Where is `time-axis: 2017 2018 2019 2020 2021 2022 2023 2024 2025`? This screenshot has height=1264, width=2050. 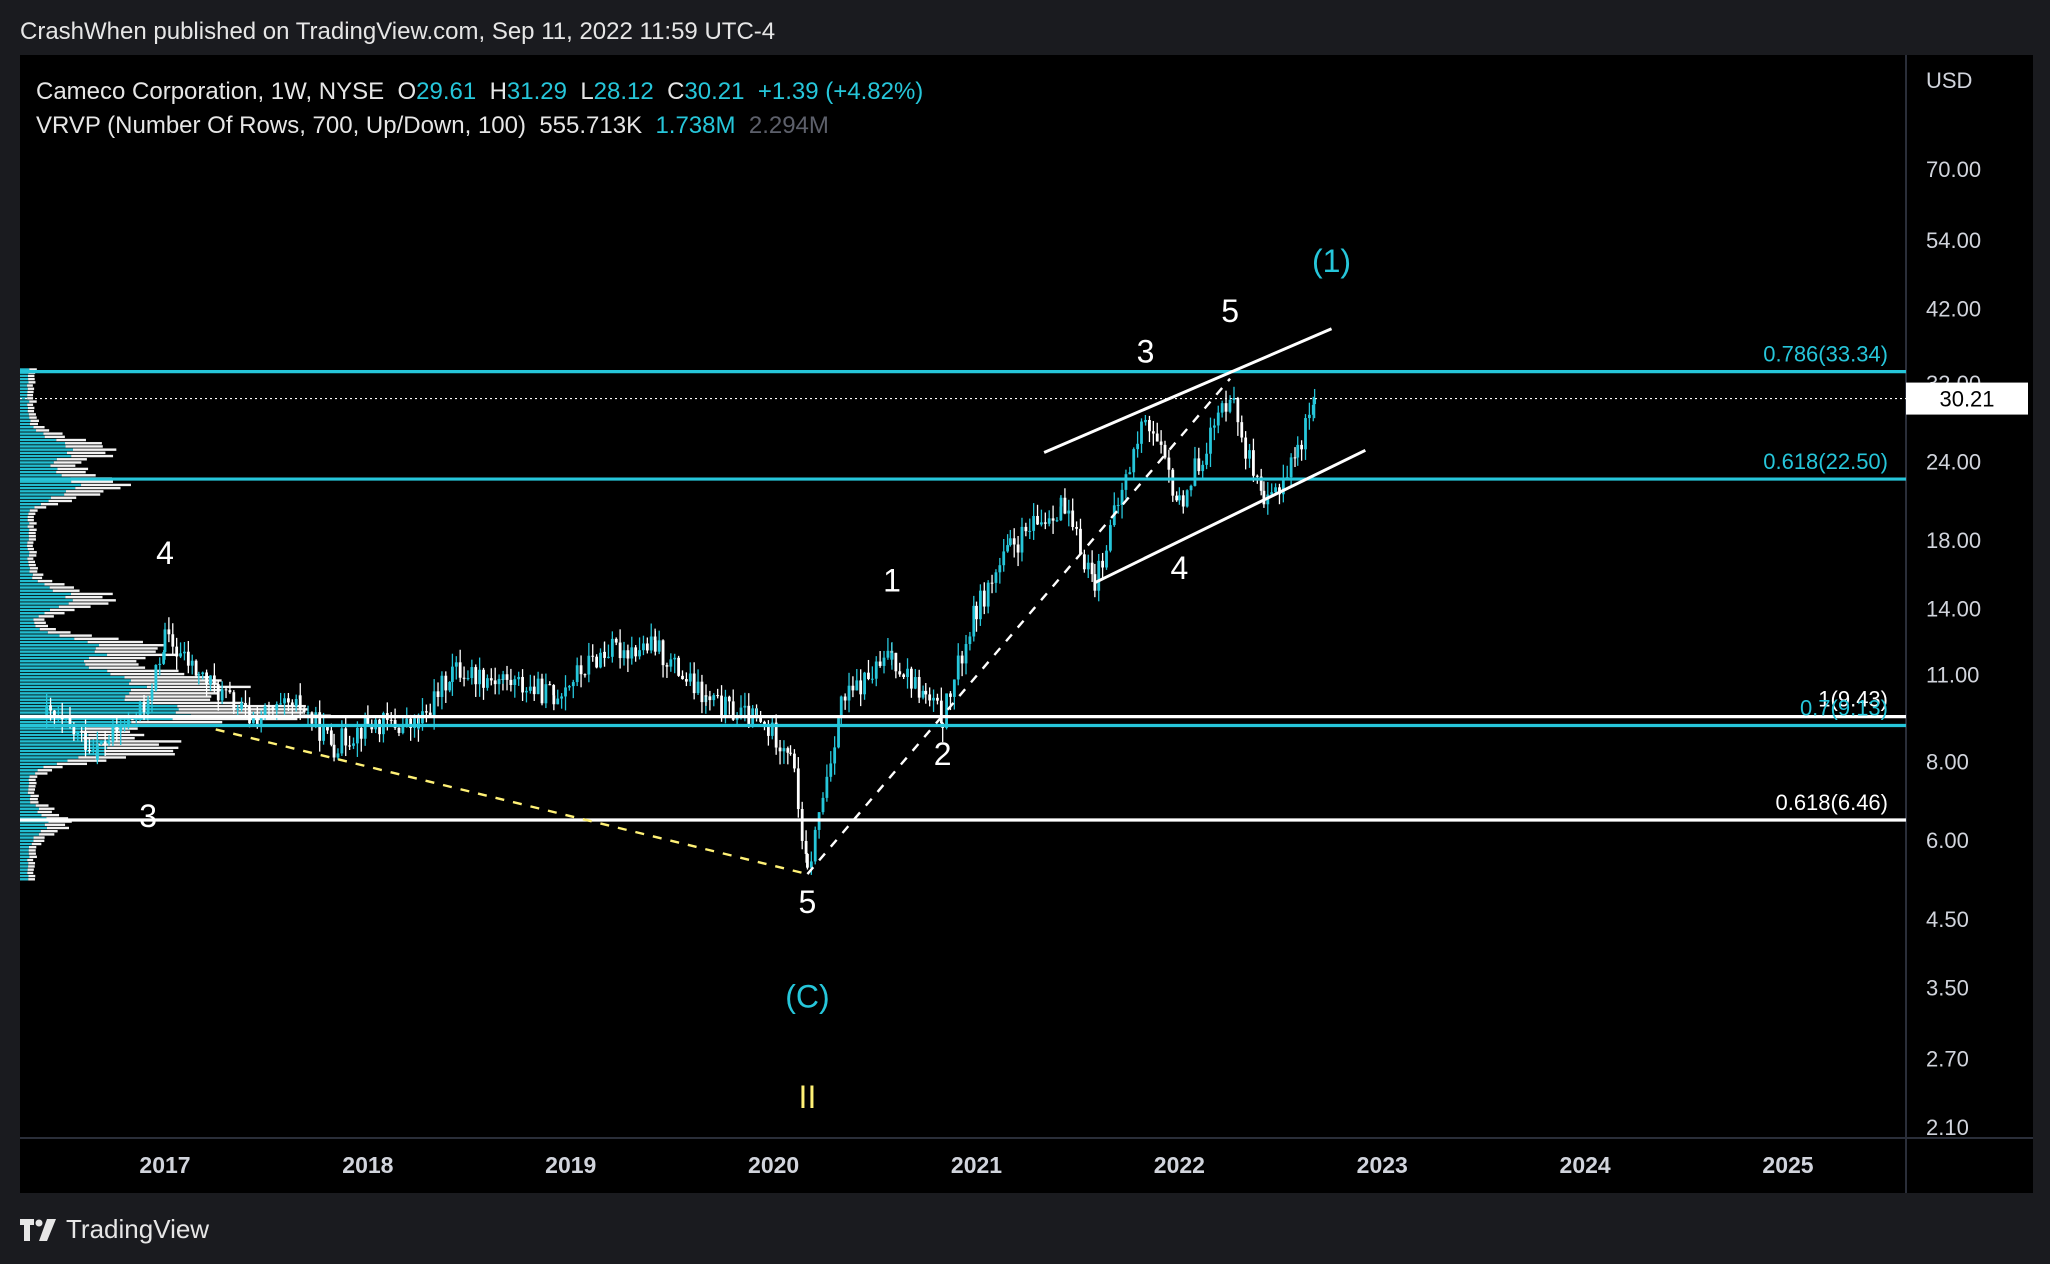
time-axis: 2017 2018 2019 2020 2021 2022 2023 2024 2025 is located at coordinates (976, 1165).